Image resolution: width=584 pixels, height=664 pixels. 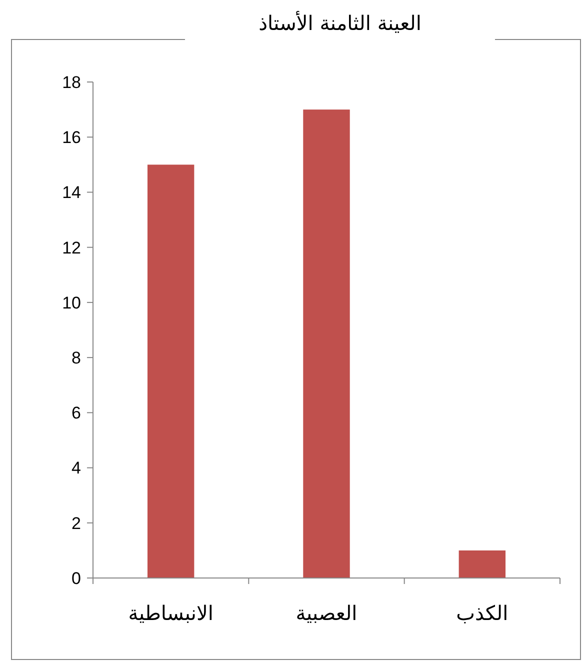 What do you see at coordinates (71, 248) in the screenshot?
I see `y-tick-label: 12` at bounding box center [71, 248].